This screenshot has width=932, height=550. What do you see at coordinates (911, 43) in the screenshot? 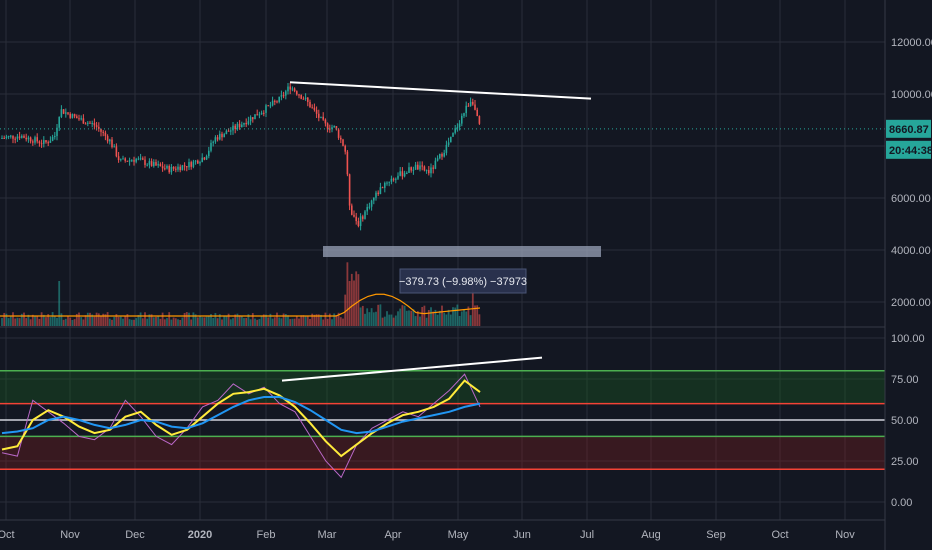
I see `price-tick-label: 12000.00` at bounding box center [911, 43].